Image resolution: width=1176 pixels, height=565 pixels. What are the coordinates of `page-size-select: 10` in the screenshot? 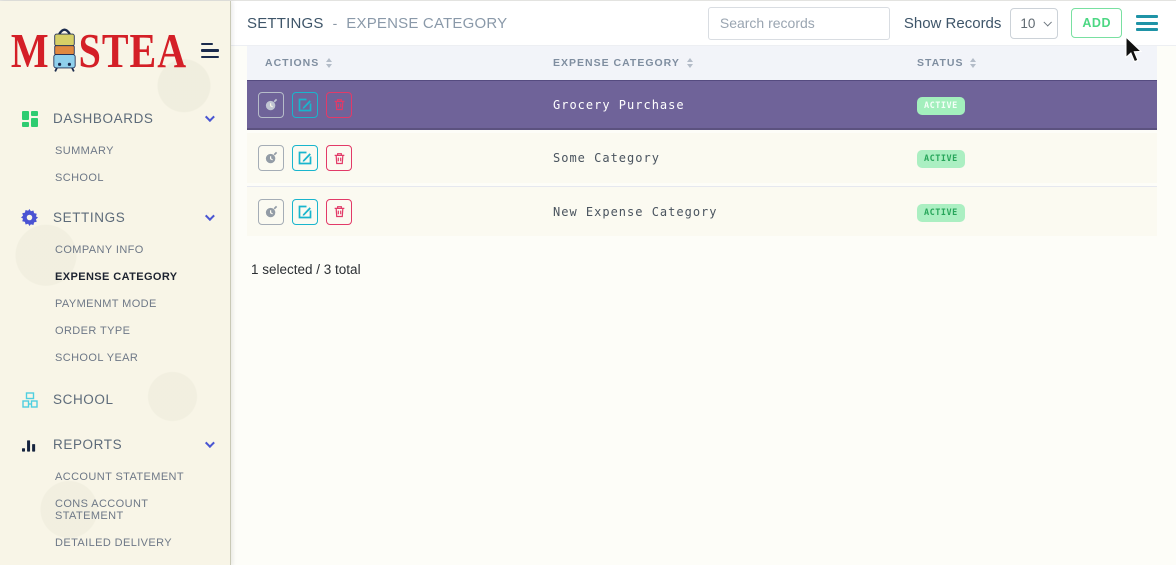 It's located at (1034, 23).